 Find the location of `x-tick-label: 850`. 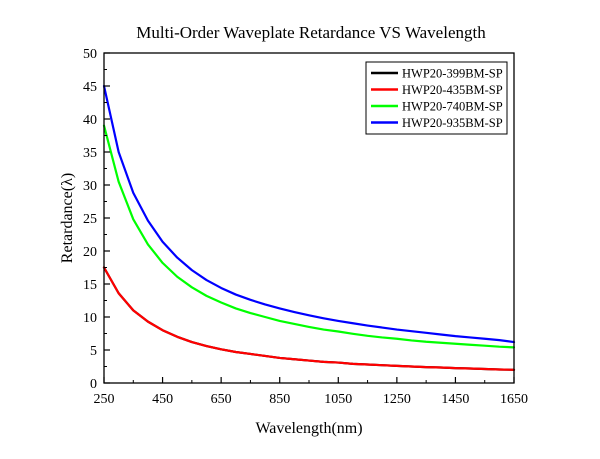

x-tick-label: 850 is located at coordinates (279, 399).